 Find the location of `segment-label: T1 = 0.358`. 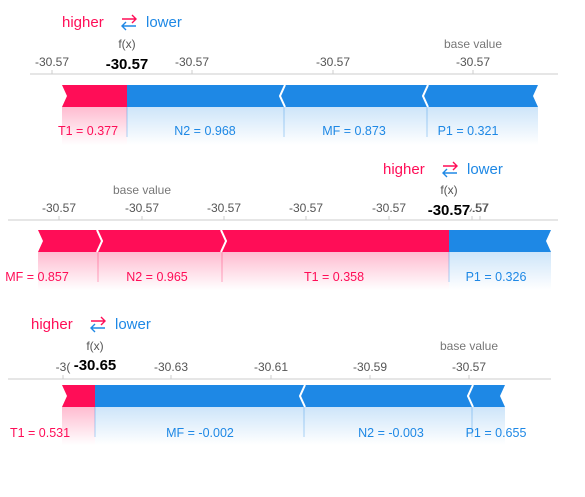

segment-label: T1 = 0.358 is located at coordinates (334, 277).